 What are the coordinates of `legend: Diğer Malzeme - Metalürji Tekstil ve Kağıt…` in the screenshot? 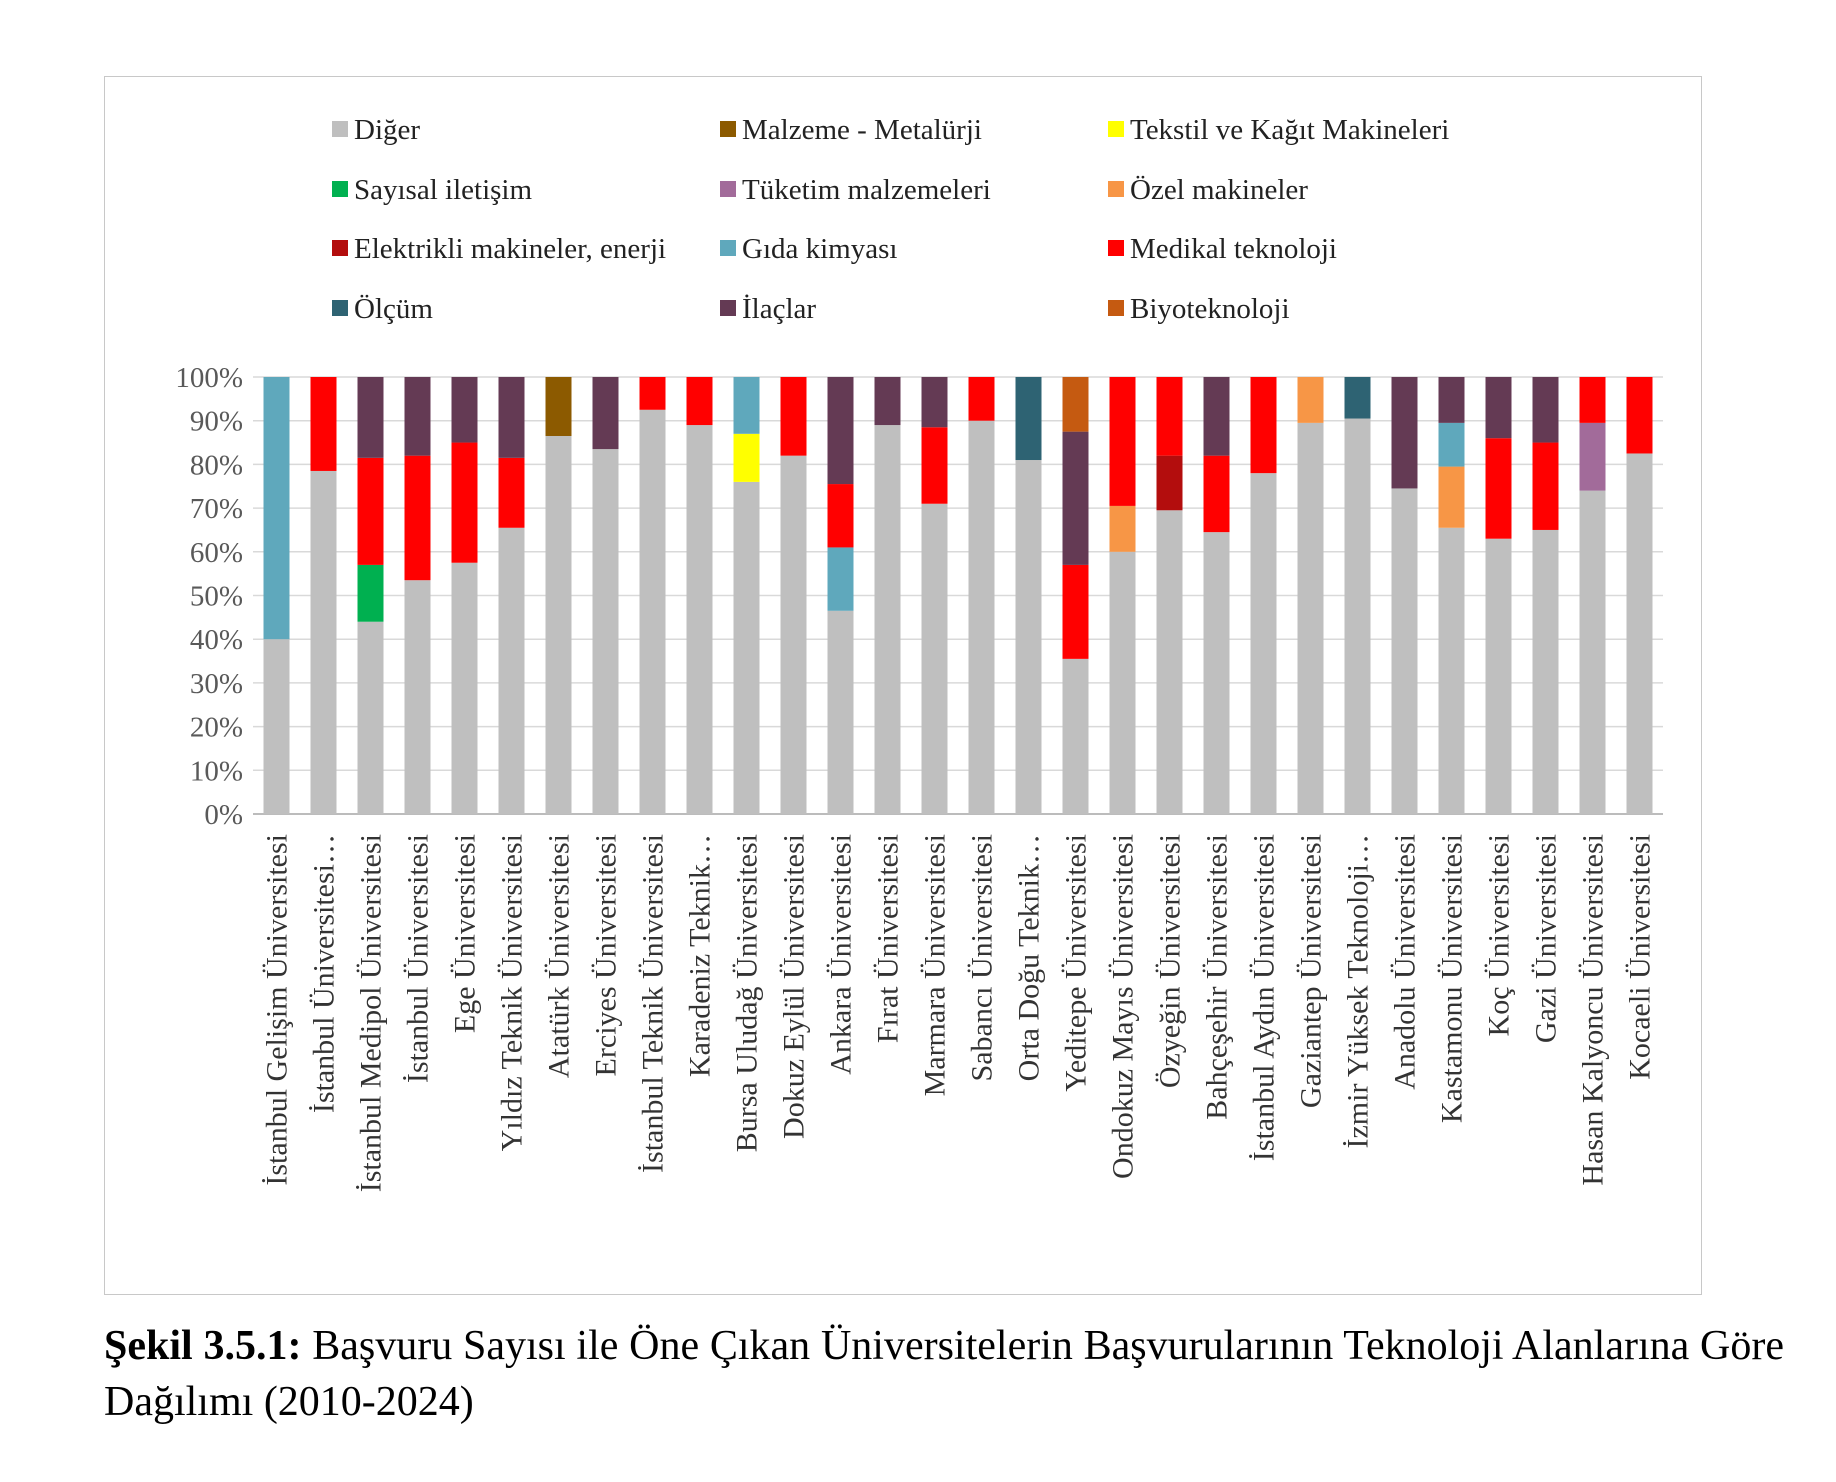 It's located at (890, 219).